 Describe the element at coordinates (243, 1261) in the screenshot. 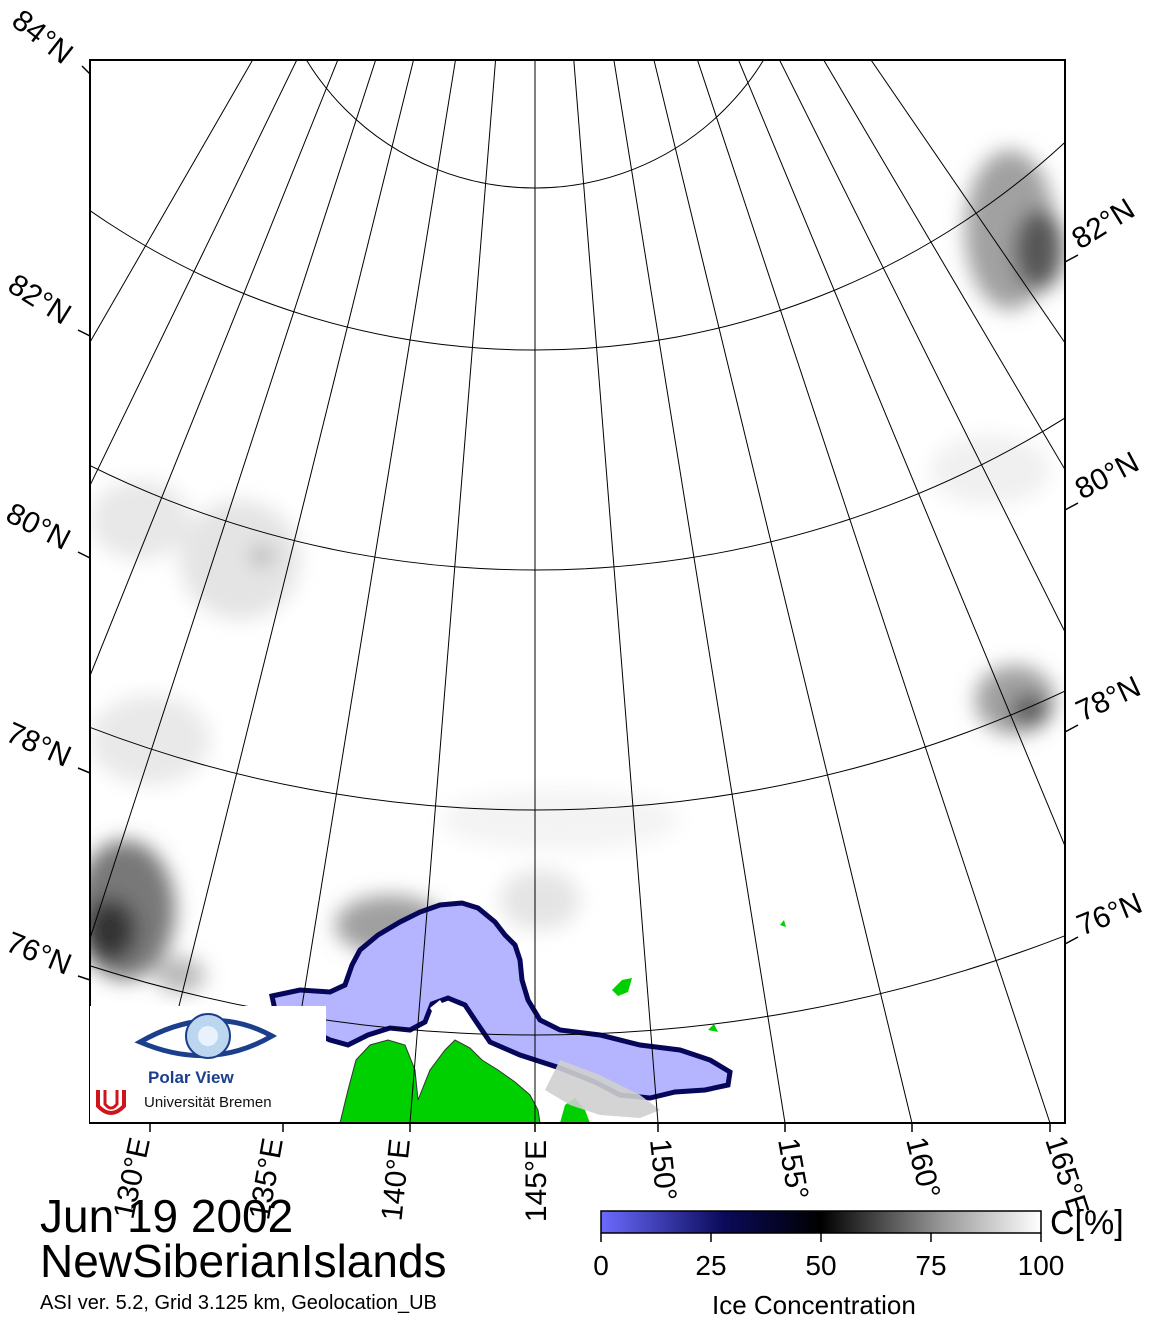

I see `region-name: NewSiberianIslands` at that location.